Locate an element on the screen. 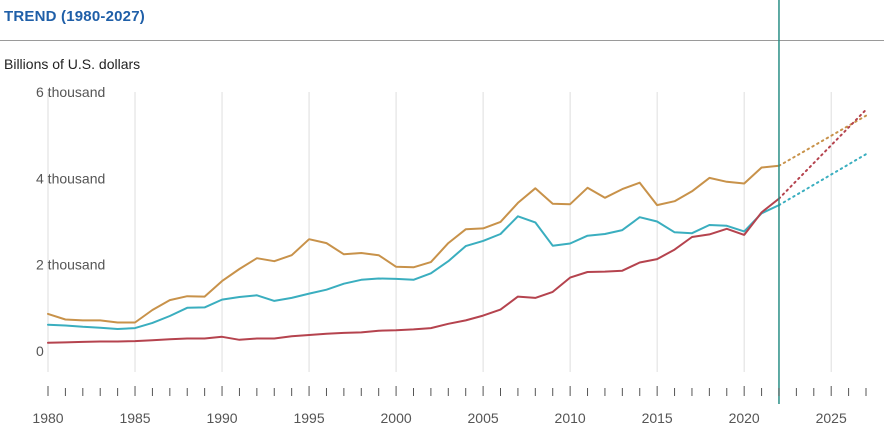 This screenshot has height=444, width=884. x-tick-label: 2015 is located at coordinates (657, 418).